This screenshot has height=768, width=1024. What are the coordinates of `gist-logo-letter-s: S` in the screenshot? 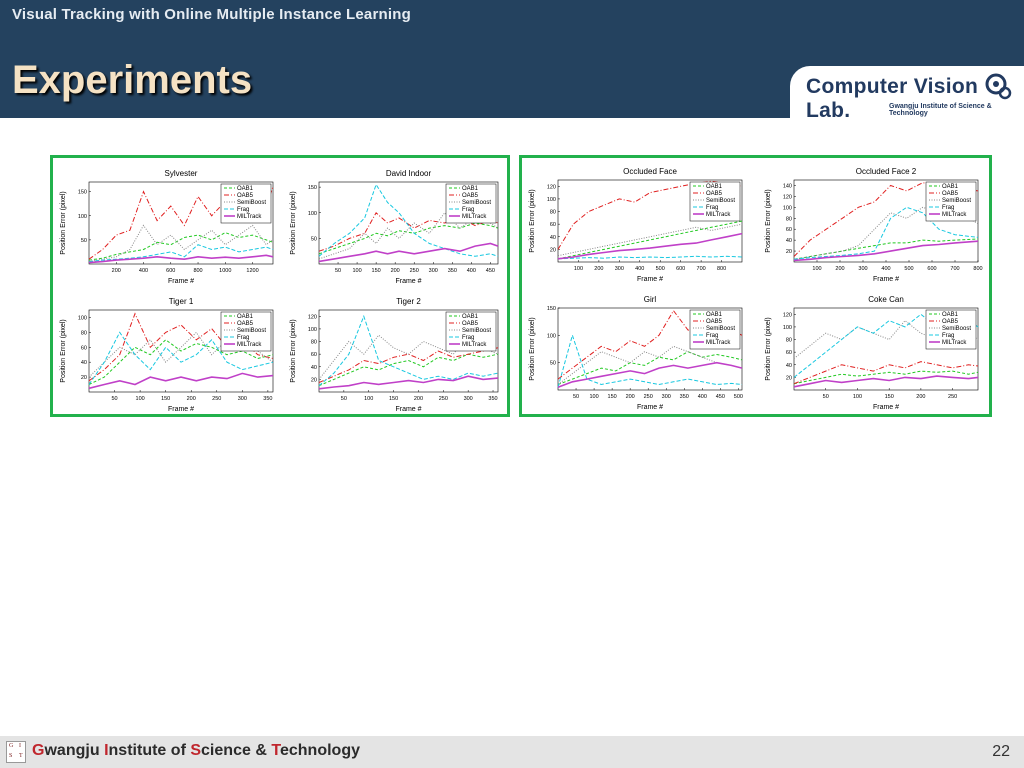 It's located at (11, 756).